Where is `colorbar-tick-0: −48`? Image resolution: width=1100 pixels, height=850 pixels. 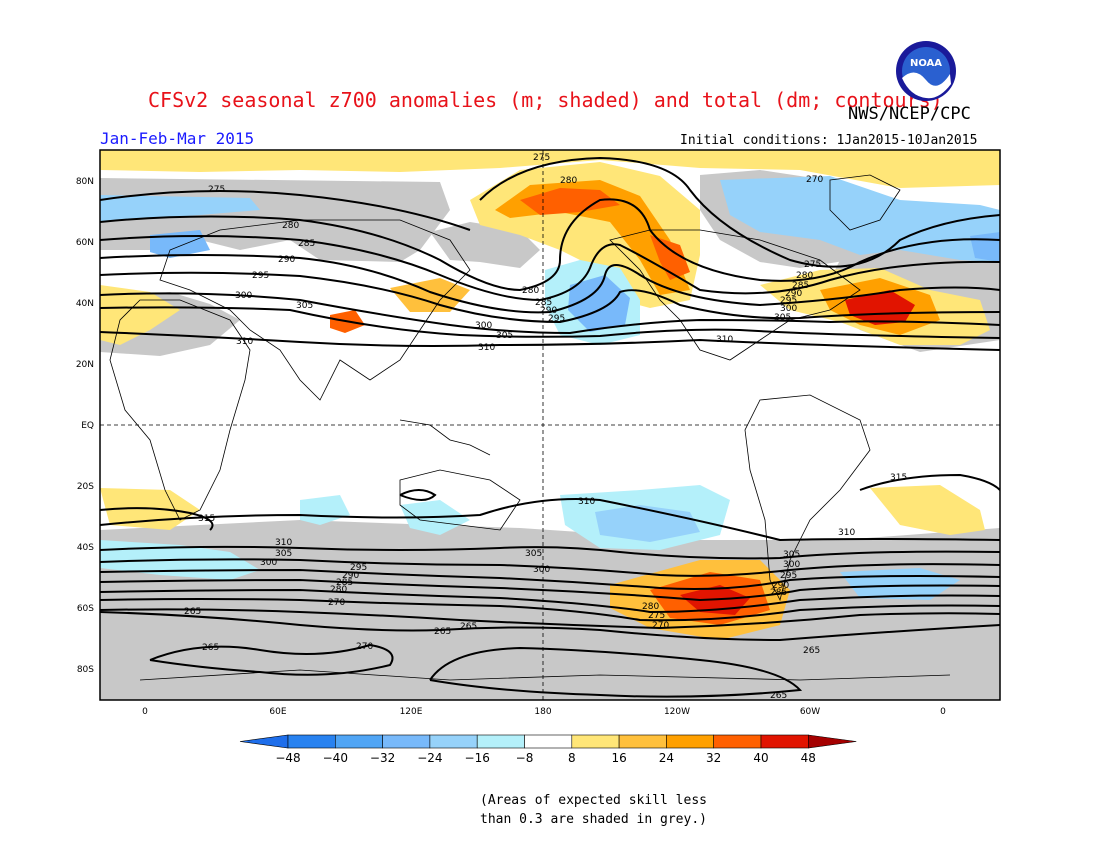 colorbar-tick-0: −48 is located at coordinates (287, 758).